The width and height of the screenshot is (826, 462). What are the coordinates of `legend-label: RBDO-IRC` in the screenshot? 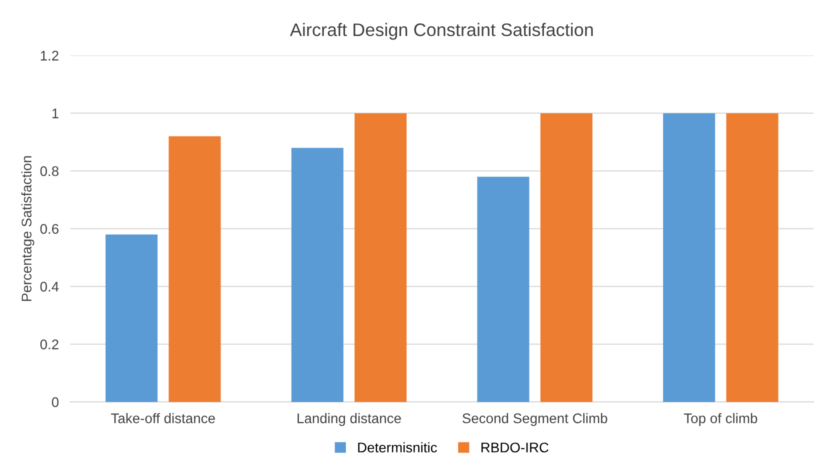 It's located at (514, 447).